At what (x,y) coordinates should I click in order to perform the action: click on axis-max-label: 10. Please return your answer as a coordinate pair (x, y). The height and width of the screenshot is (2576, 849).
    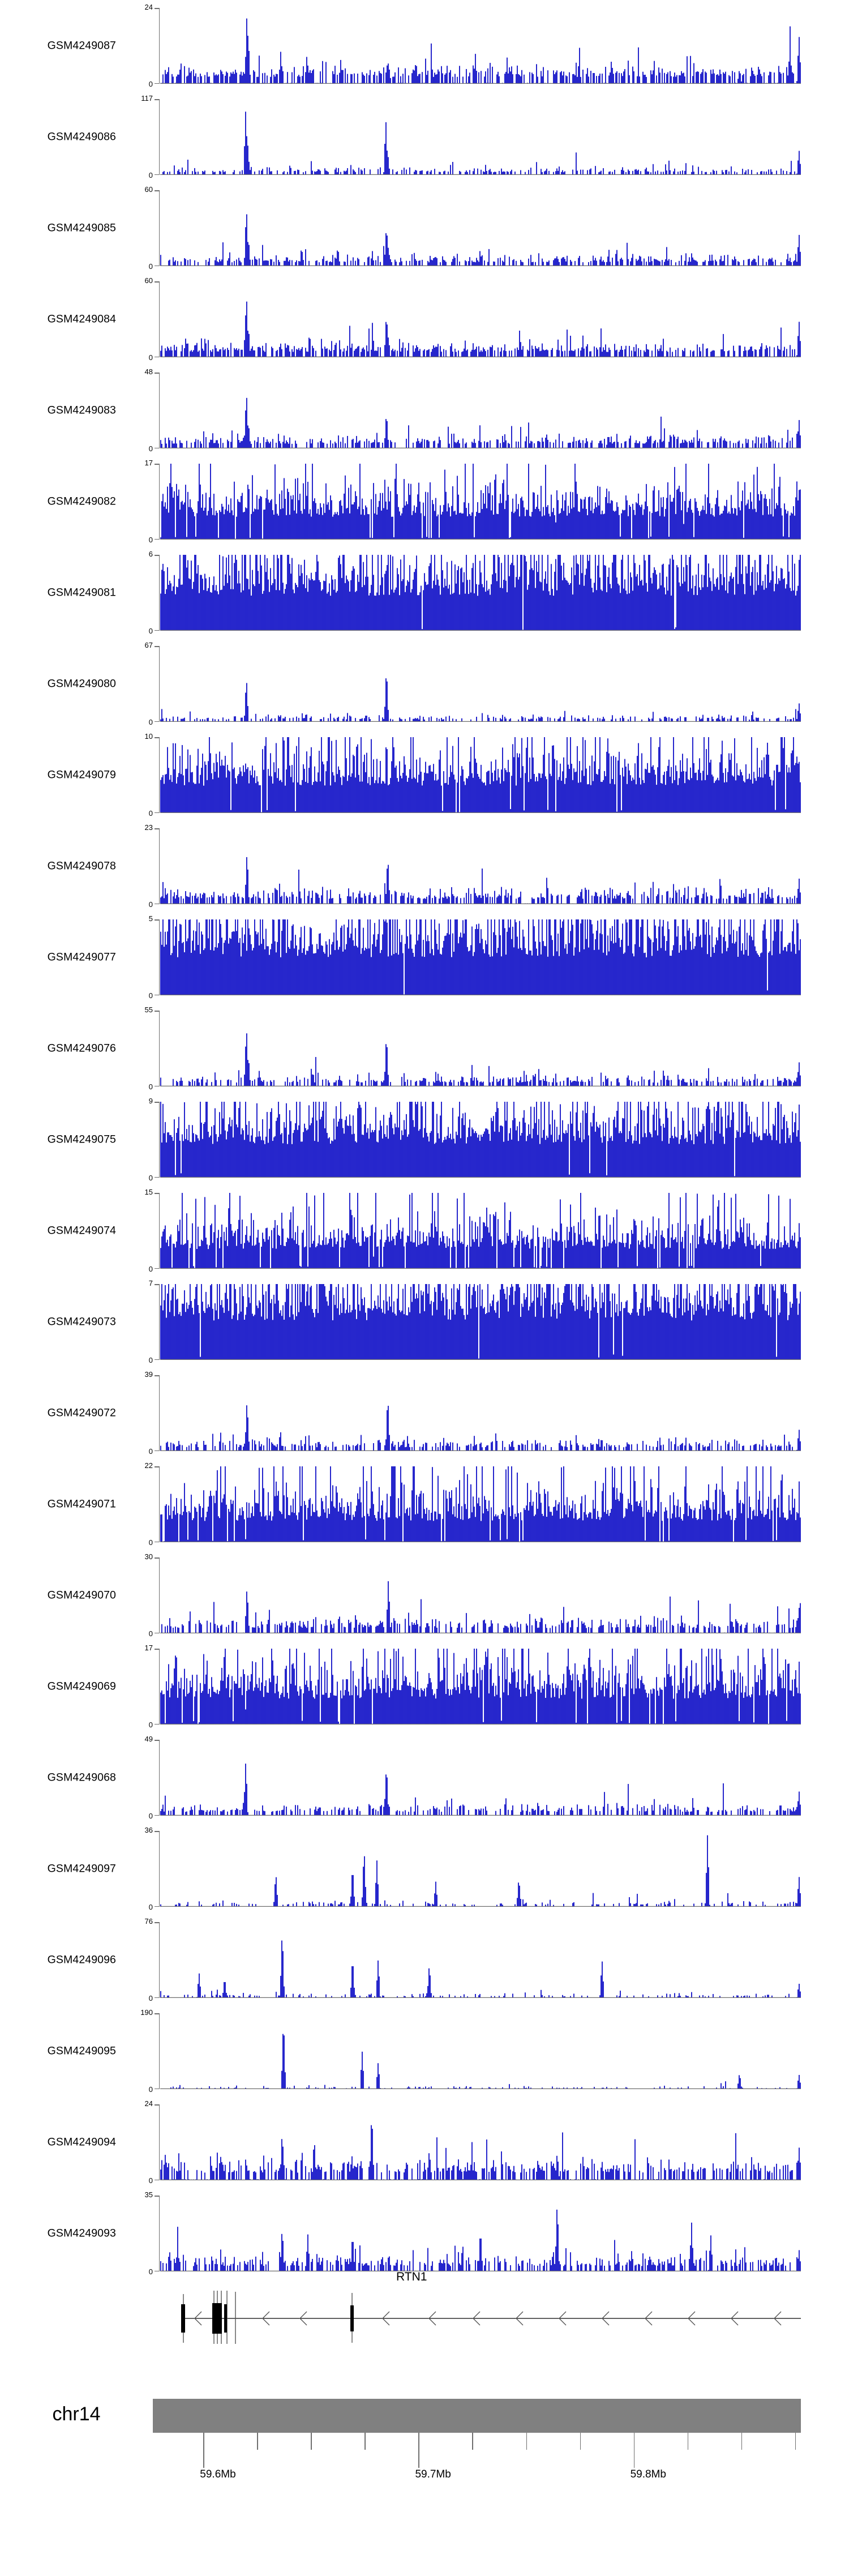
    Looking at the image, I should click on (148, 736).